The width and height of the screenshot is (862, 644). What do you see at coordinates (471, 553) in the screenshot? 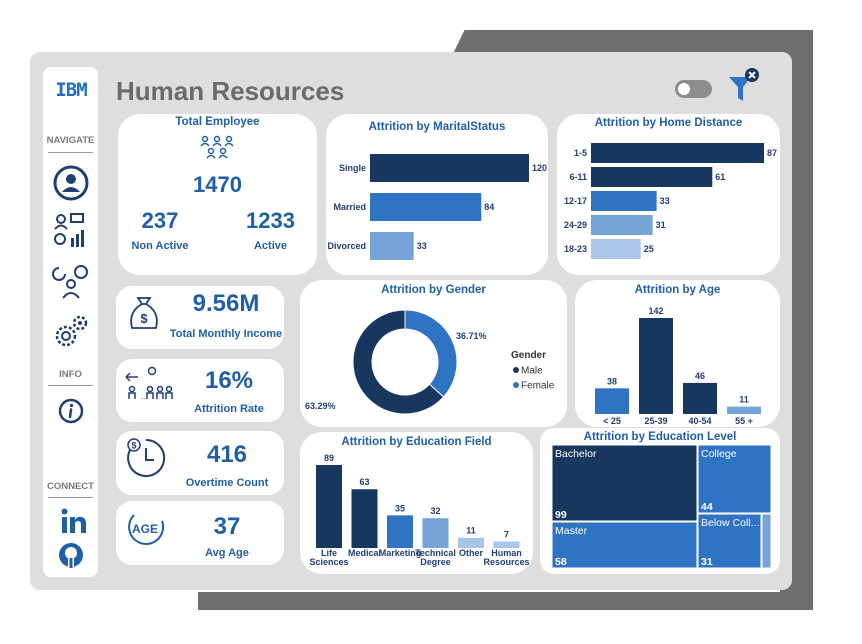
I see `chart-field-label: Other` at bounding box center [471, 553].